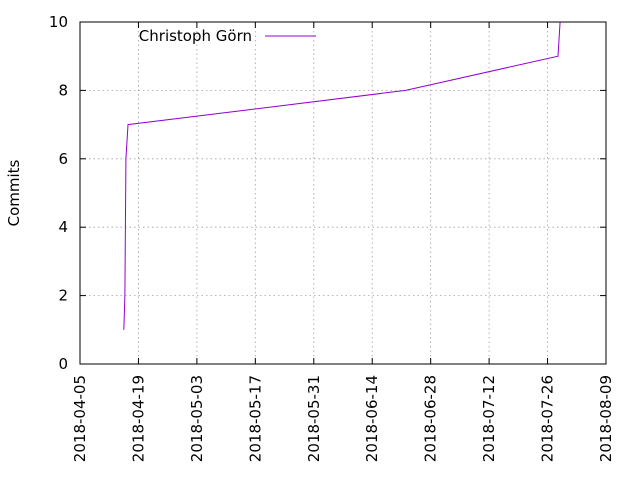  What do you see at coordinates (314, 418) in the screenshot?
I see `x-tick-label: 2018-05-31` at bounding box center [314, 418].